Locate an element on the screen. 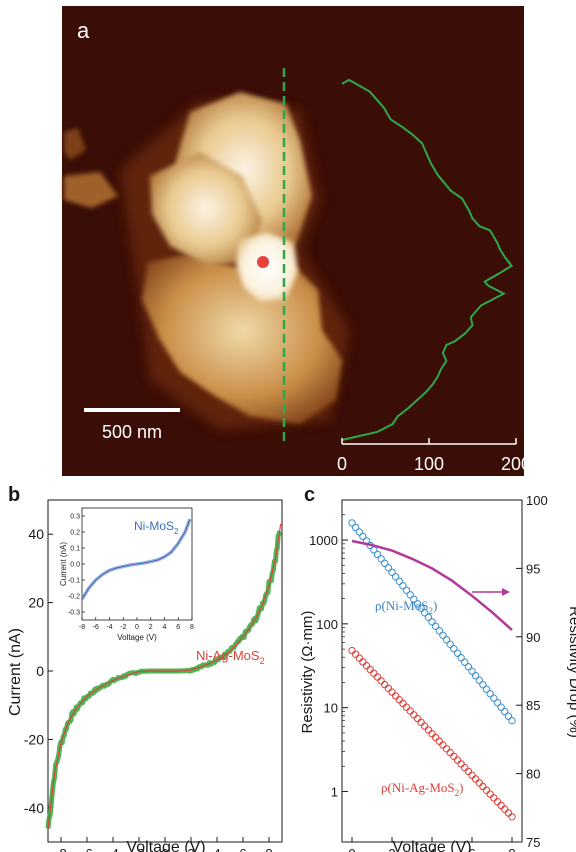 This screenshot has height=852, width=576. ni-ag-mos2-points is located at coordinates (432, 733).